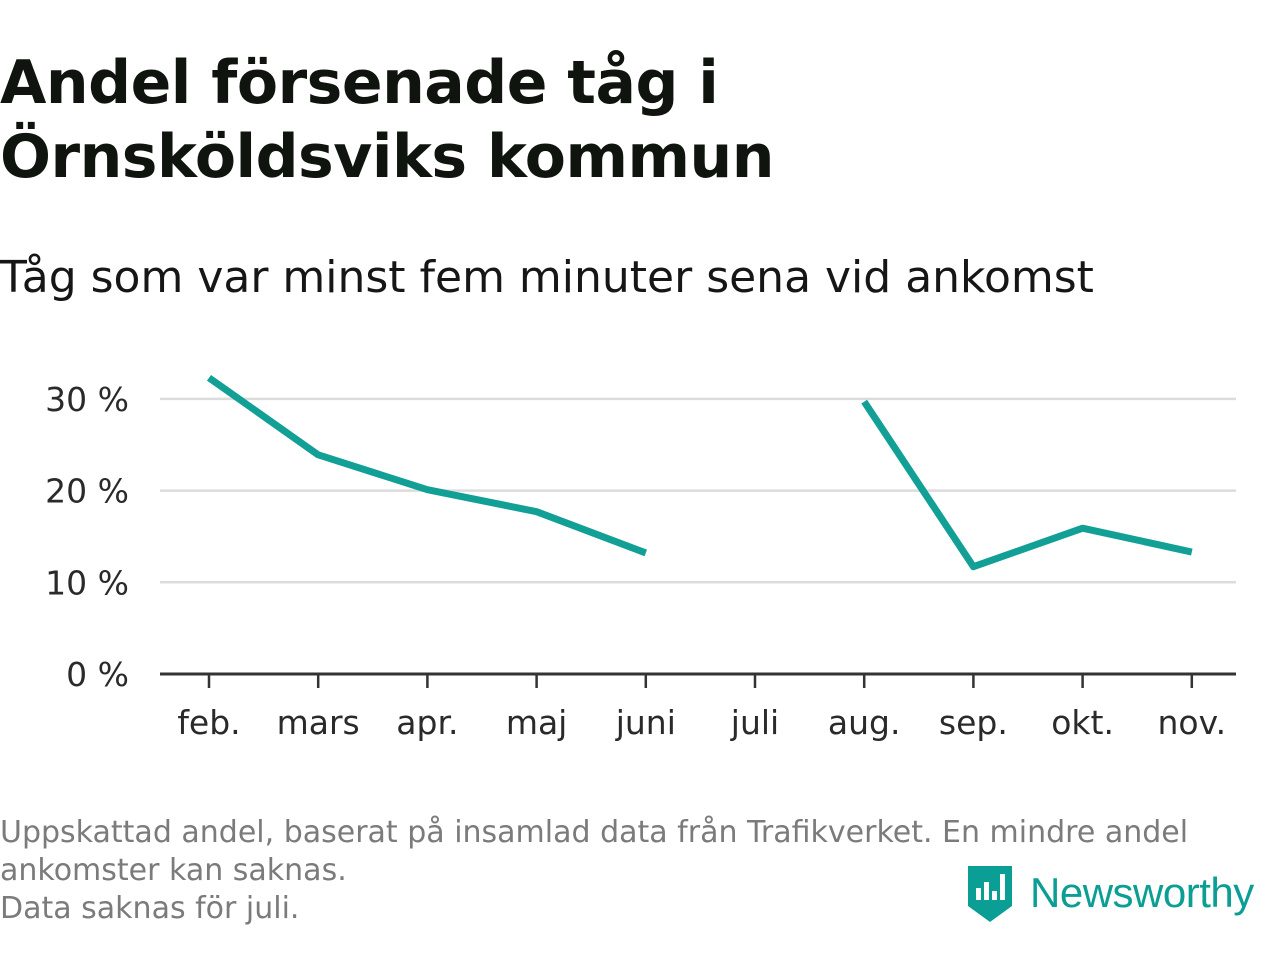 This screenshot has width=1280, height=960. I want to click on x-tick-label: juni, so click(645, 722).